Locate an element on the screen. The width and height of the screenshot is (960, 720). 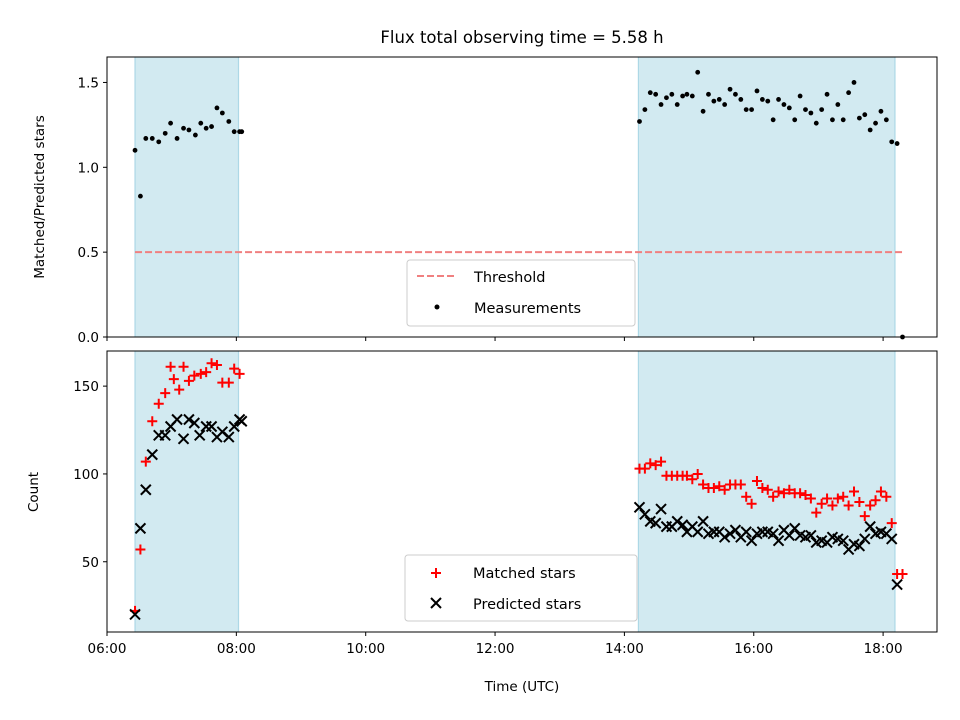
count-x-ticks: 06:00 08:00 10:00 12:00 14:00 16:00 18:00 is located at coordinates (495, 644).